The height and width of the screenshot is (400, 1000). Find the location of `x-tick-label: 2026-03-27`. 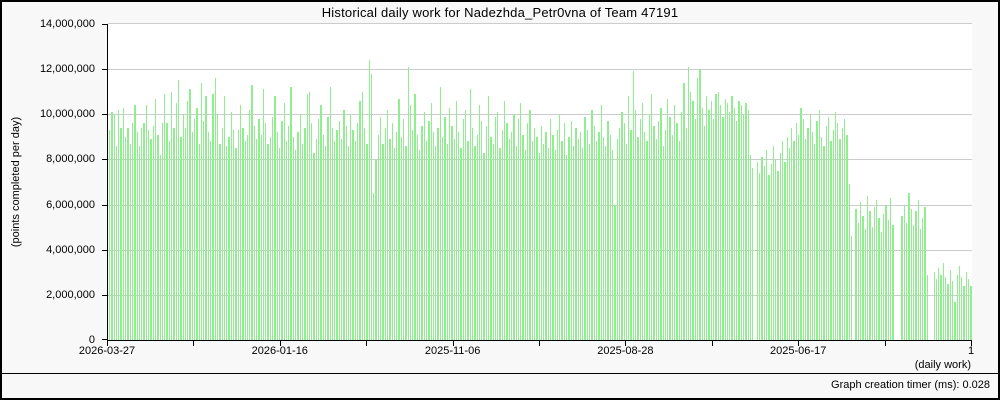

x-tick-label: 2026-03-27 is located at coordinates (107, 351).